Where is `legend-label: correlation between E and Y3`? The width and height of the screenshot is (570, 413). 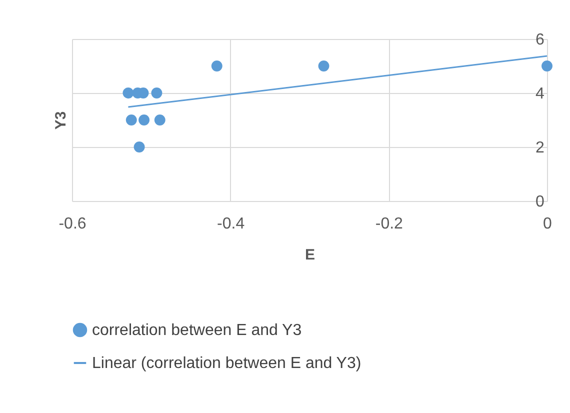
legend-label: correlation between E and Y3 is located at coordinates (197, 330).